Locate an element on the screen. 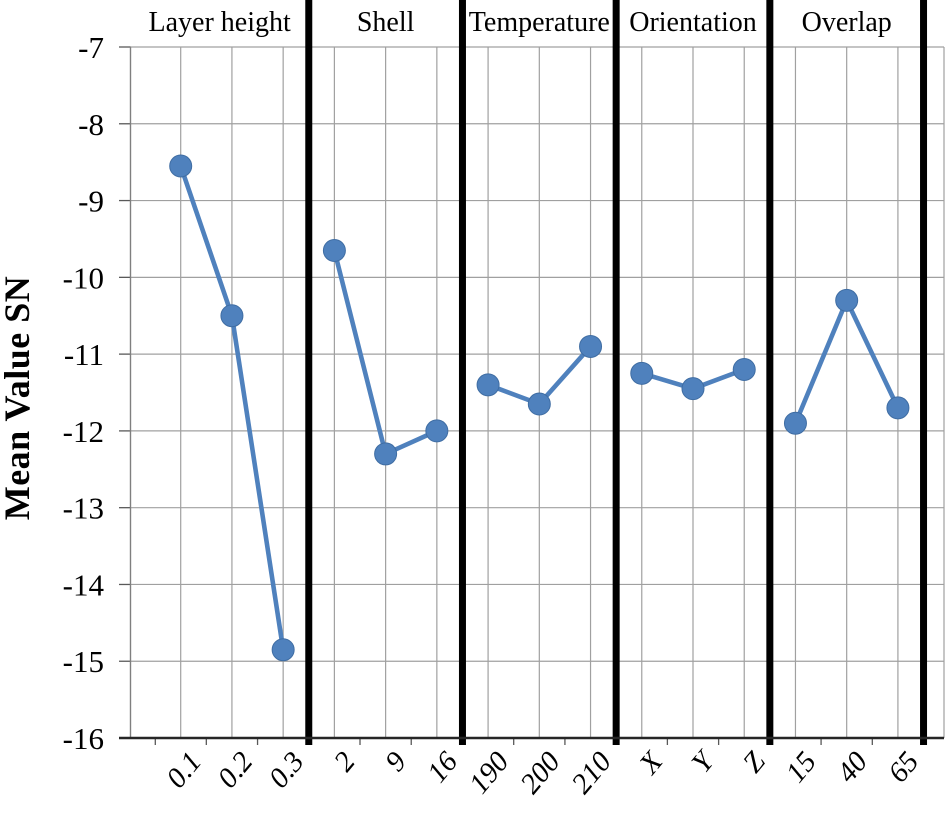  x-tick-label: 65 is located at coordinates (903, 767).